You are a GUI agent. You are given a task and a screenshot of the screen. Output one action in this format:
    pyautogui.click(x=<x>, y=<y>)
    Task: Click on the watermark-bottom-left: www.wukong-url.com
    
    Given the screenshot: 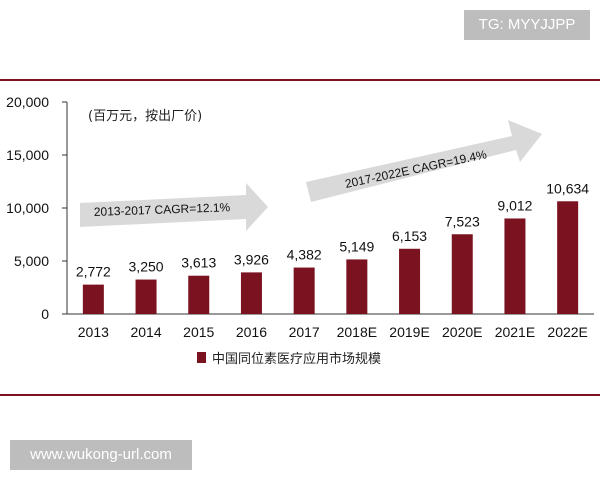 What is the action you would take?
    pyautogui.click(x=101, y=455)
    